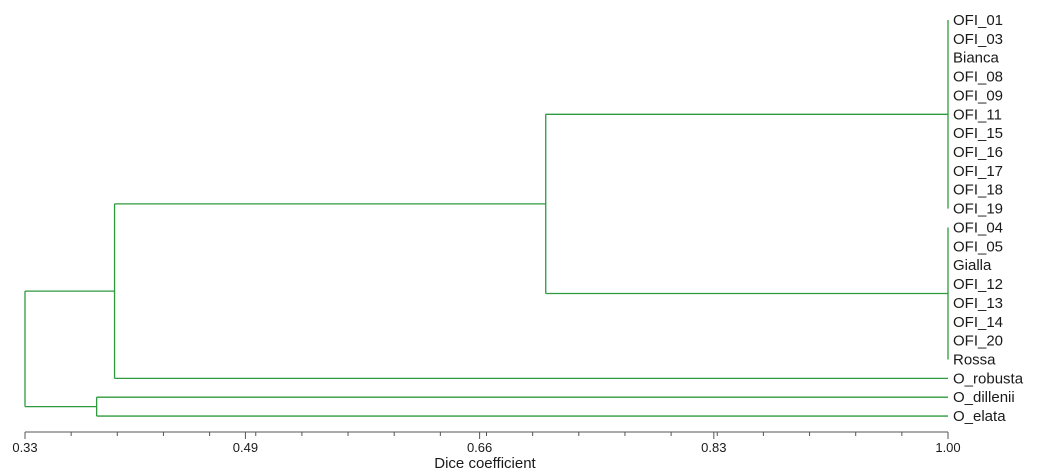 This screenshot has height=473, width=1043. I want to click on leaf-label: Gialla, so click(972, 265).